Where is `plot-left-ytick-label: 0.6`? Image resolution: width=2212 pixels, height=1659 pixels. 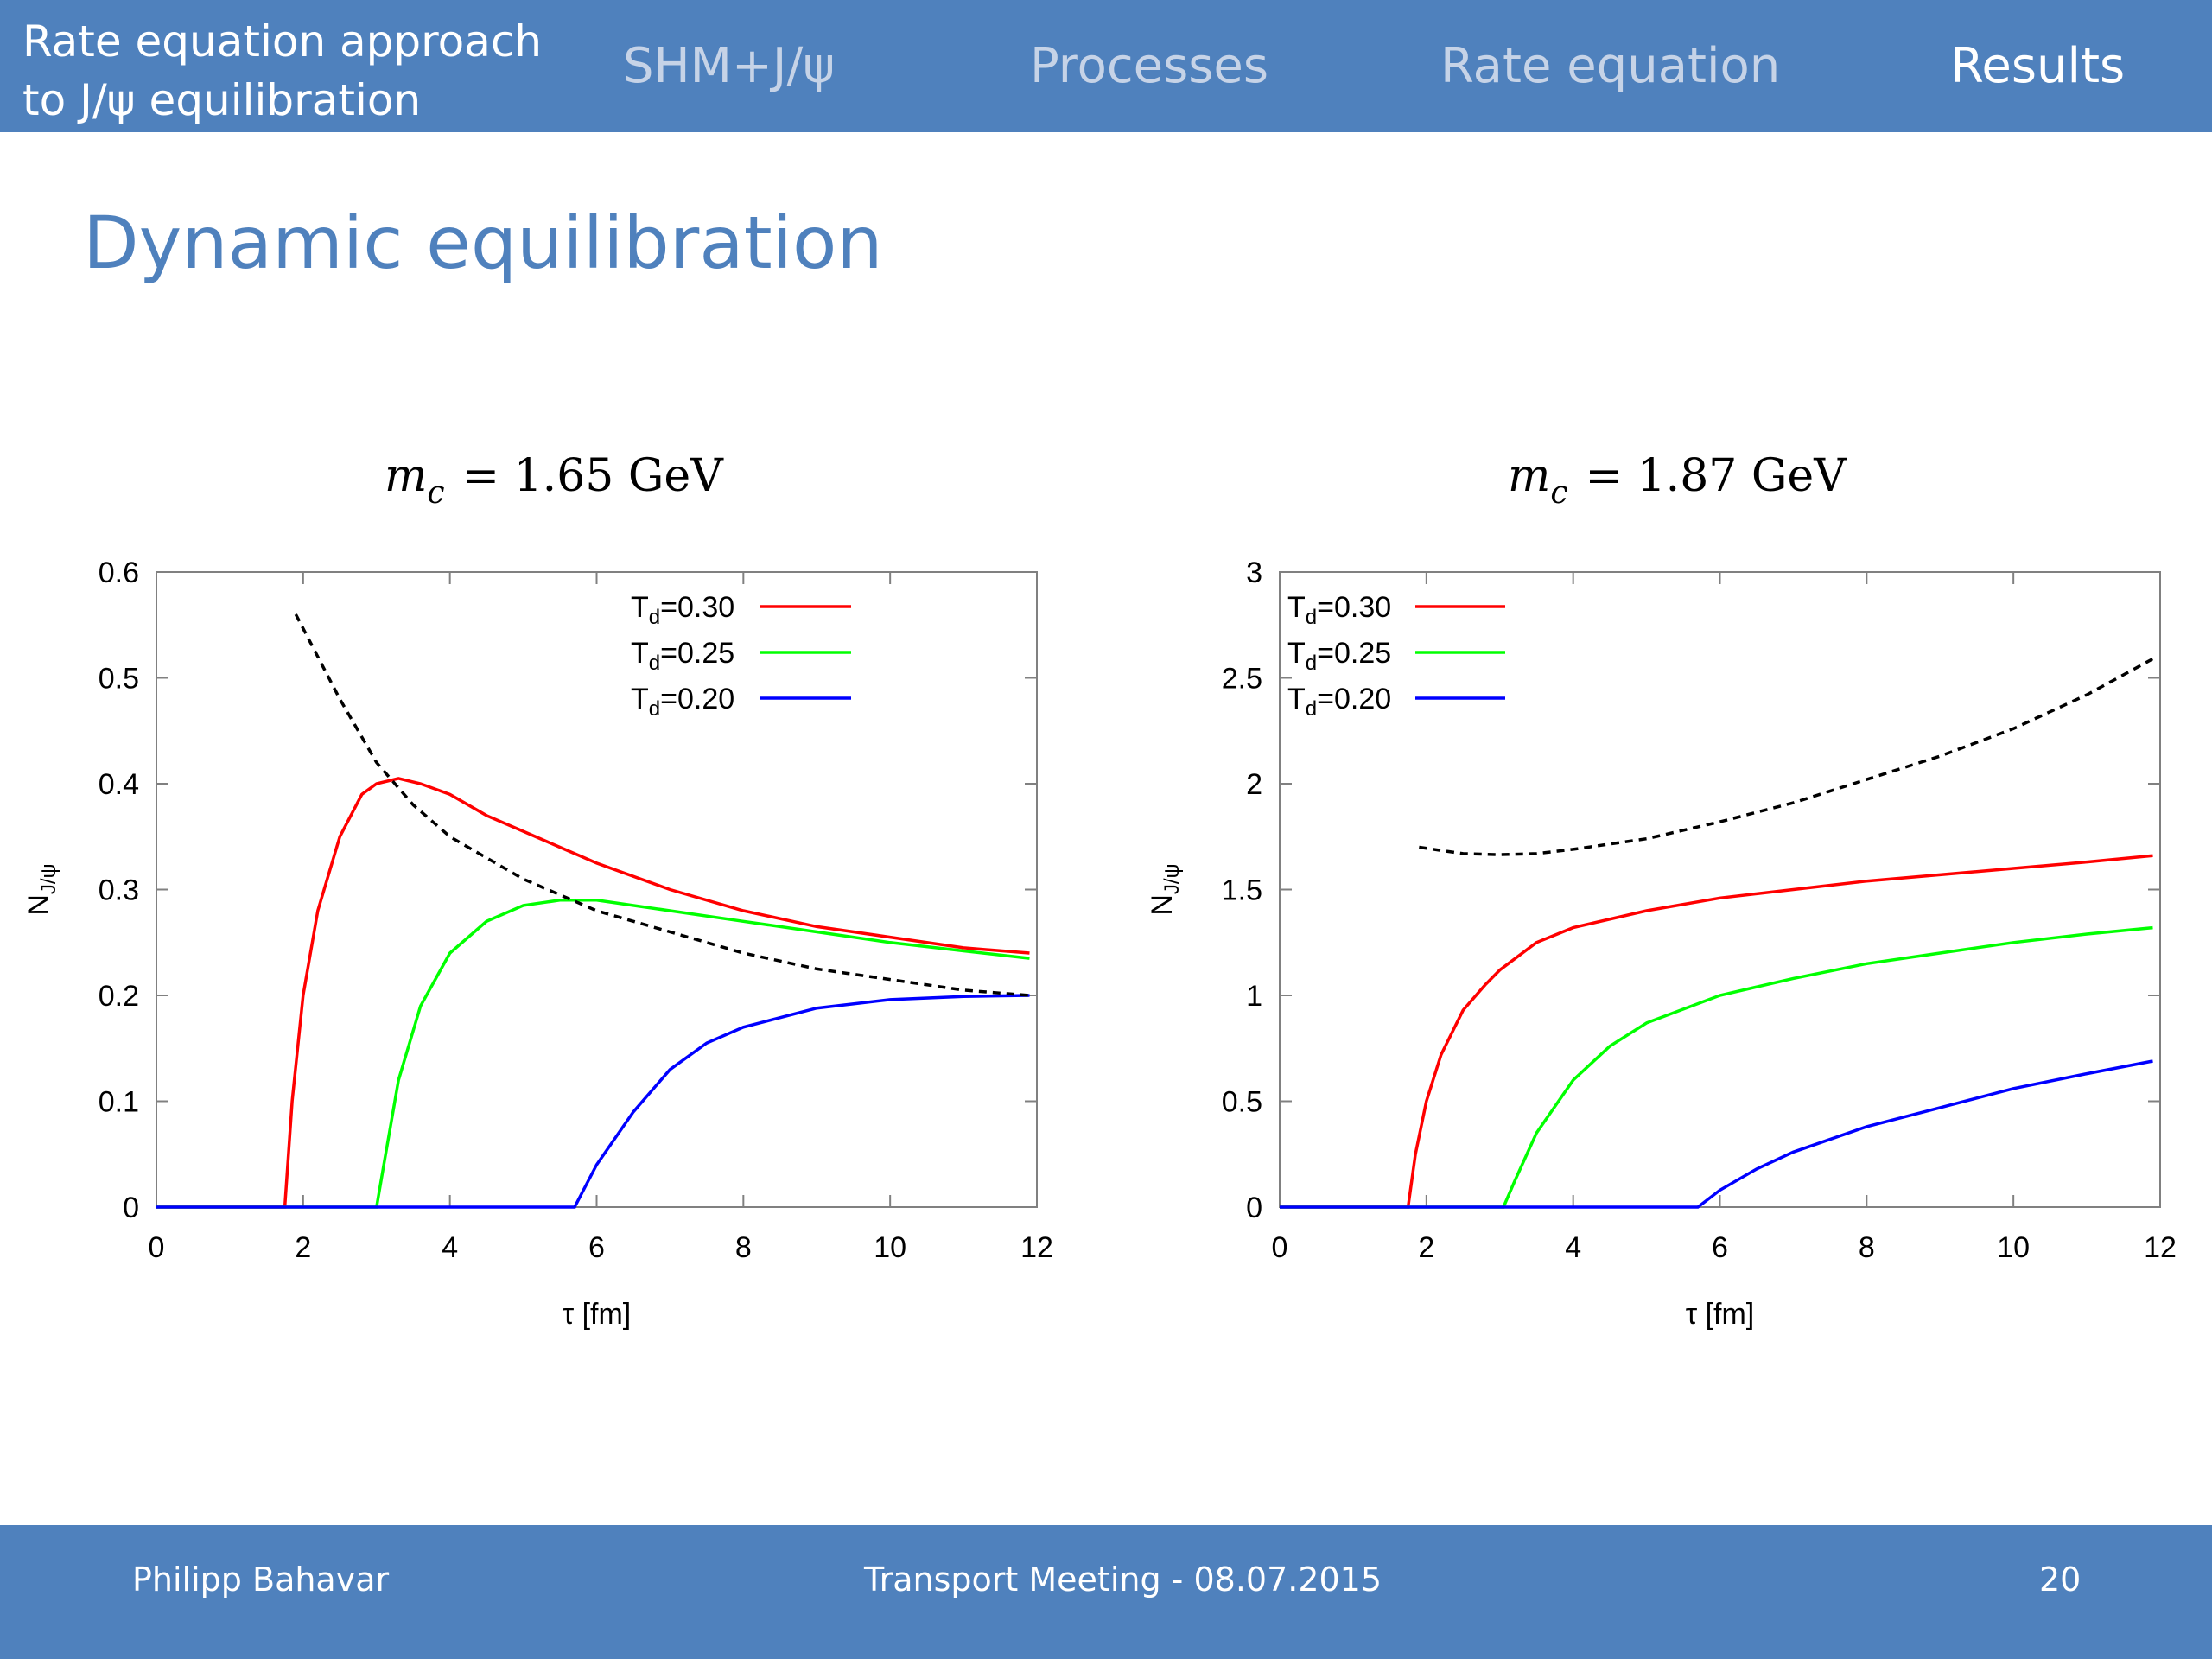 plot-left-ytick-label: 0.6 is located at coordinates (119, 572).